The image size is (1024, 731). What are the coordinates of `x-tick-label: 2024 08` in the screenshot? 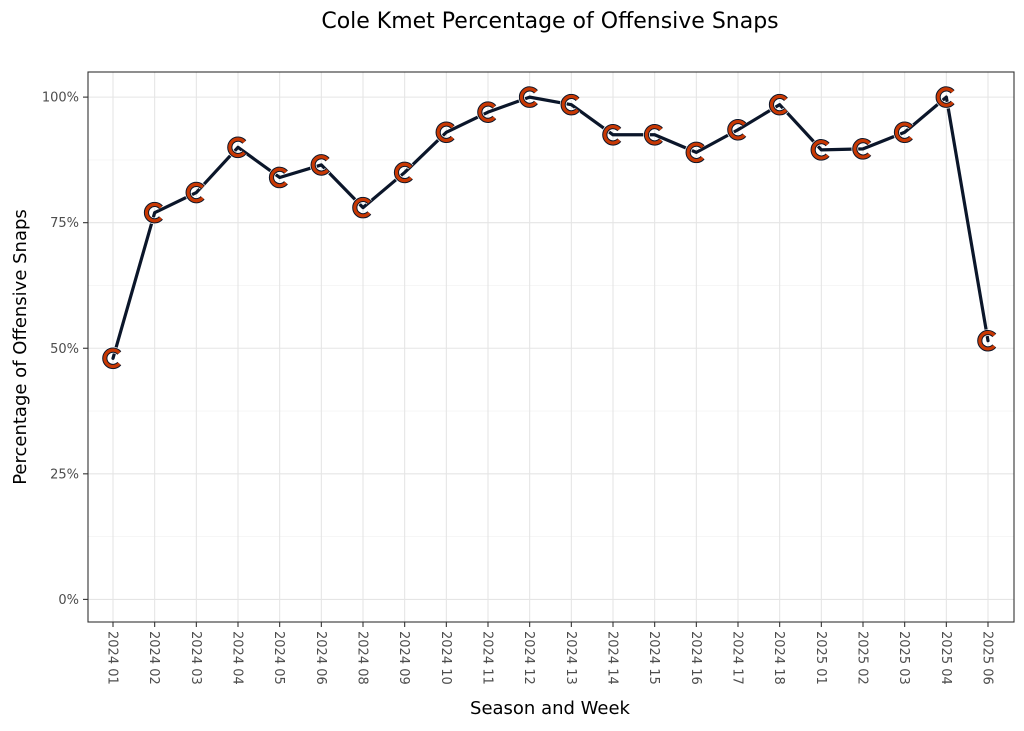 It's located at (362, 658).